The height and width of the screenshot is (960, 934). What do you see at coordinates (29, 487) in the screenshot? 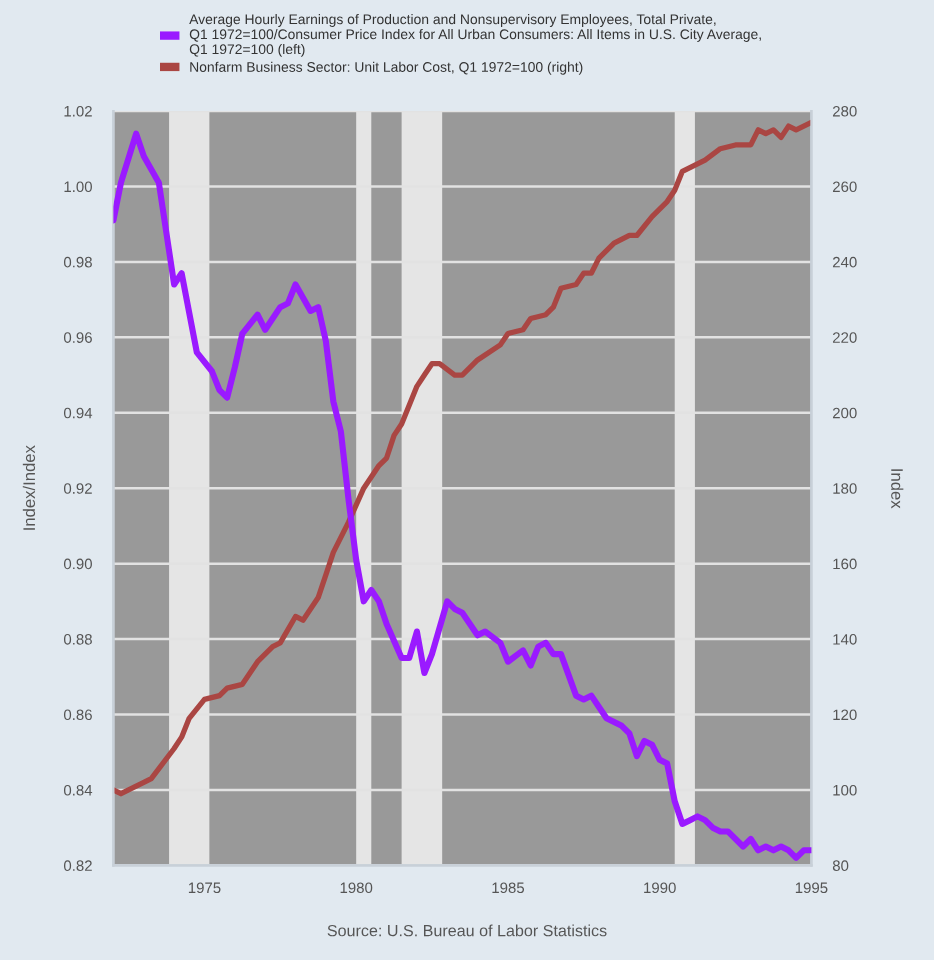
I see `y-axis-title: Index/Index` at bounding box center [29, 487].